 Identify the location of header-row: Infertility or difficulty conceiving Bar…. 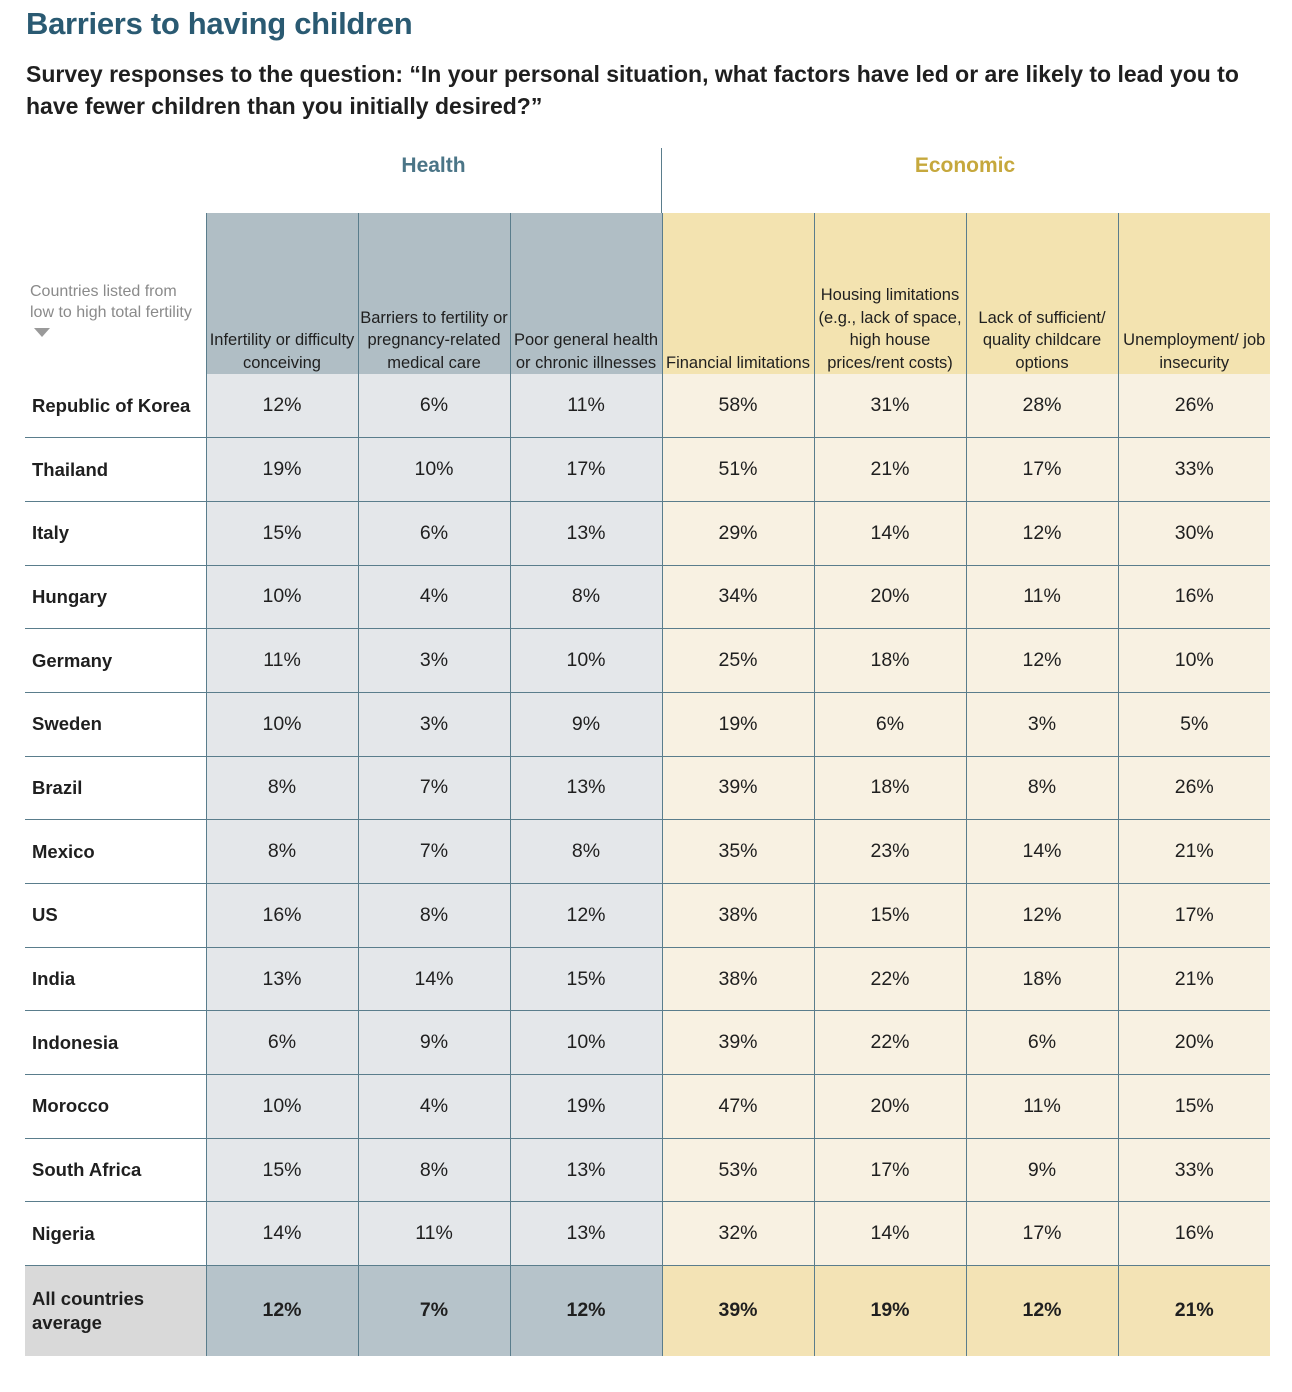
(647, 293).